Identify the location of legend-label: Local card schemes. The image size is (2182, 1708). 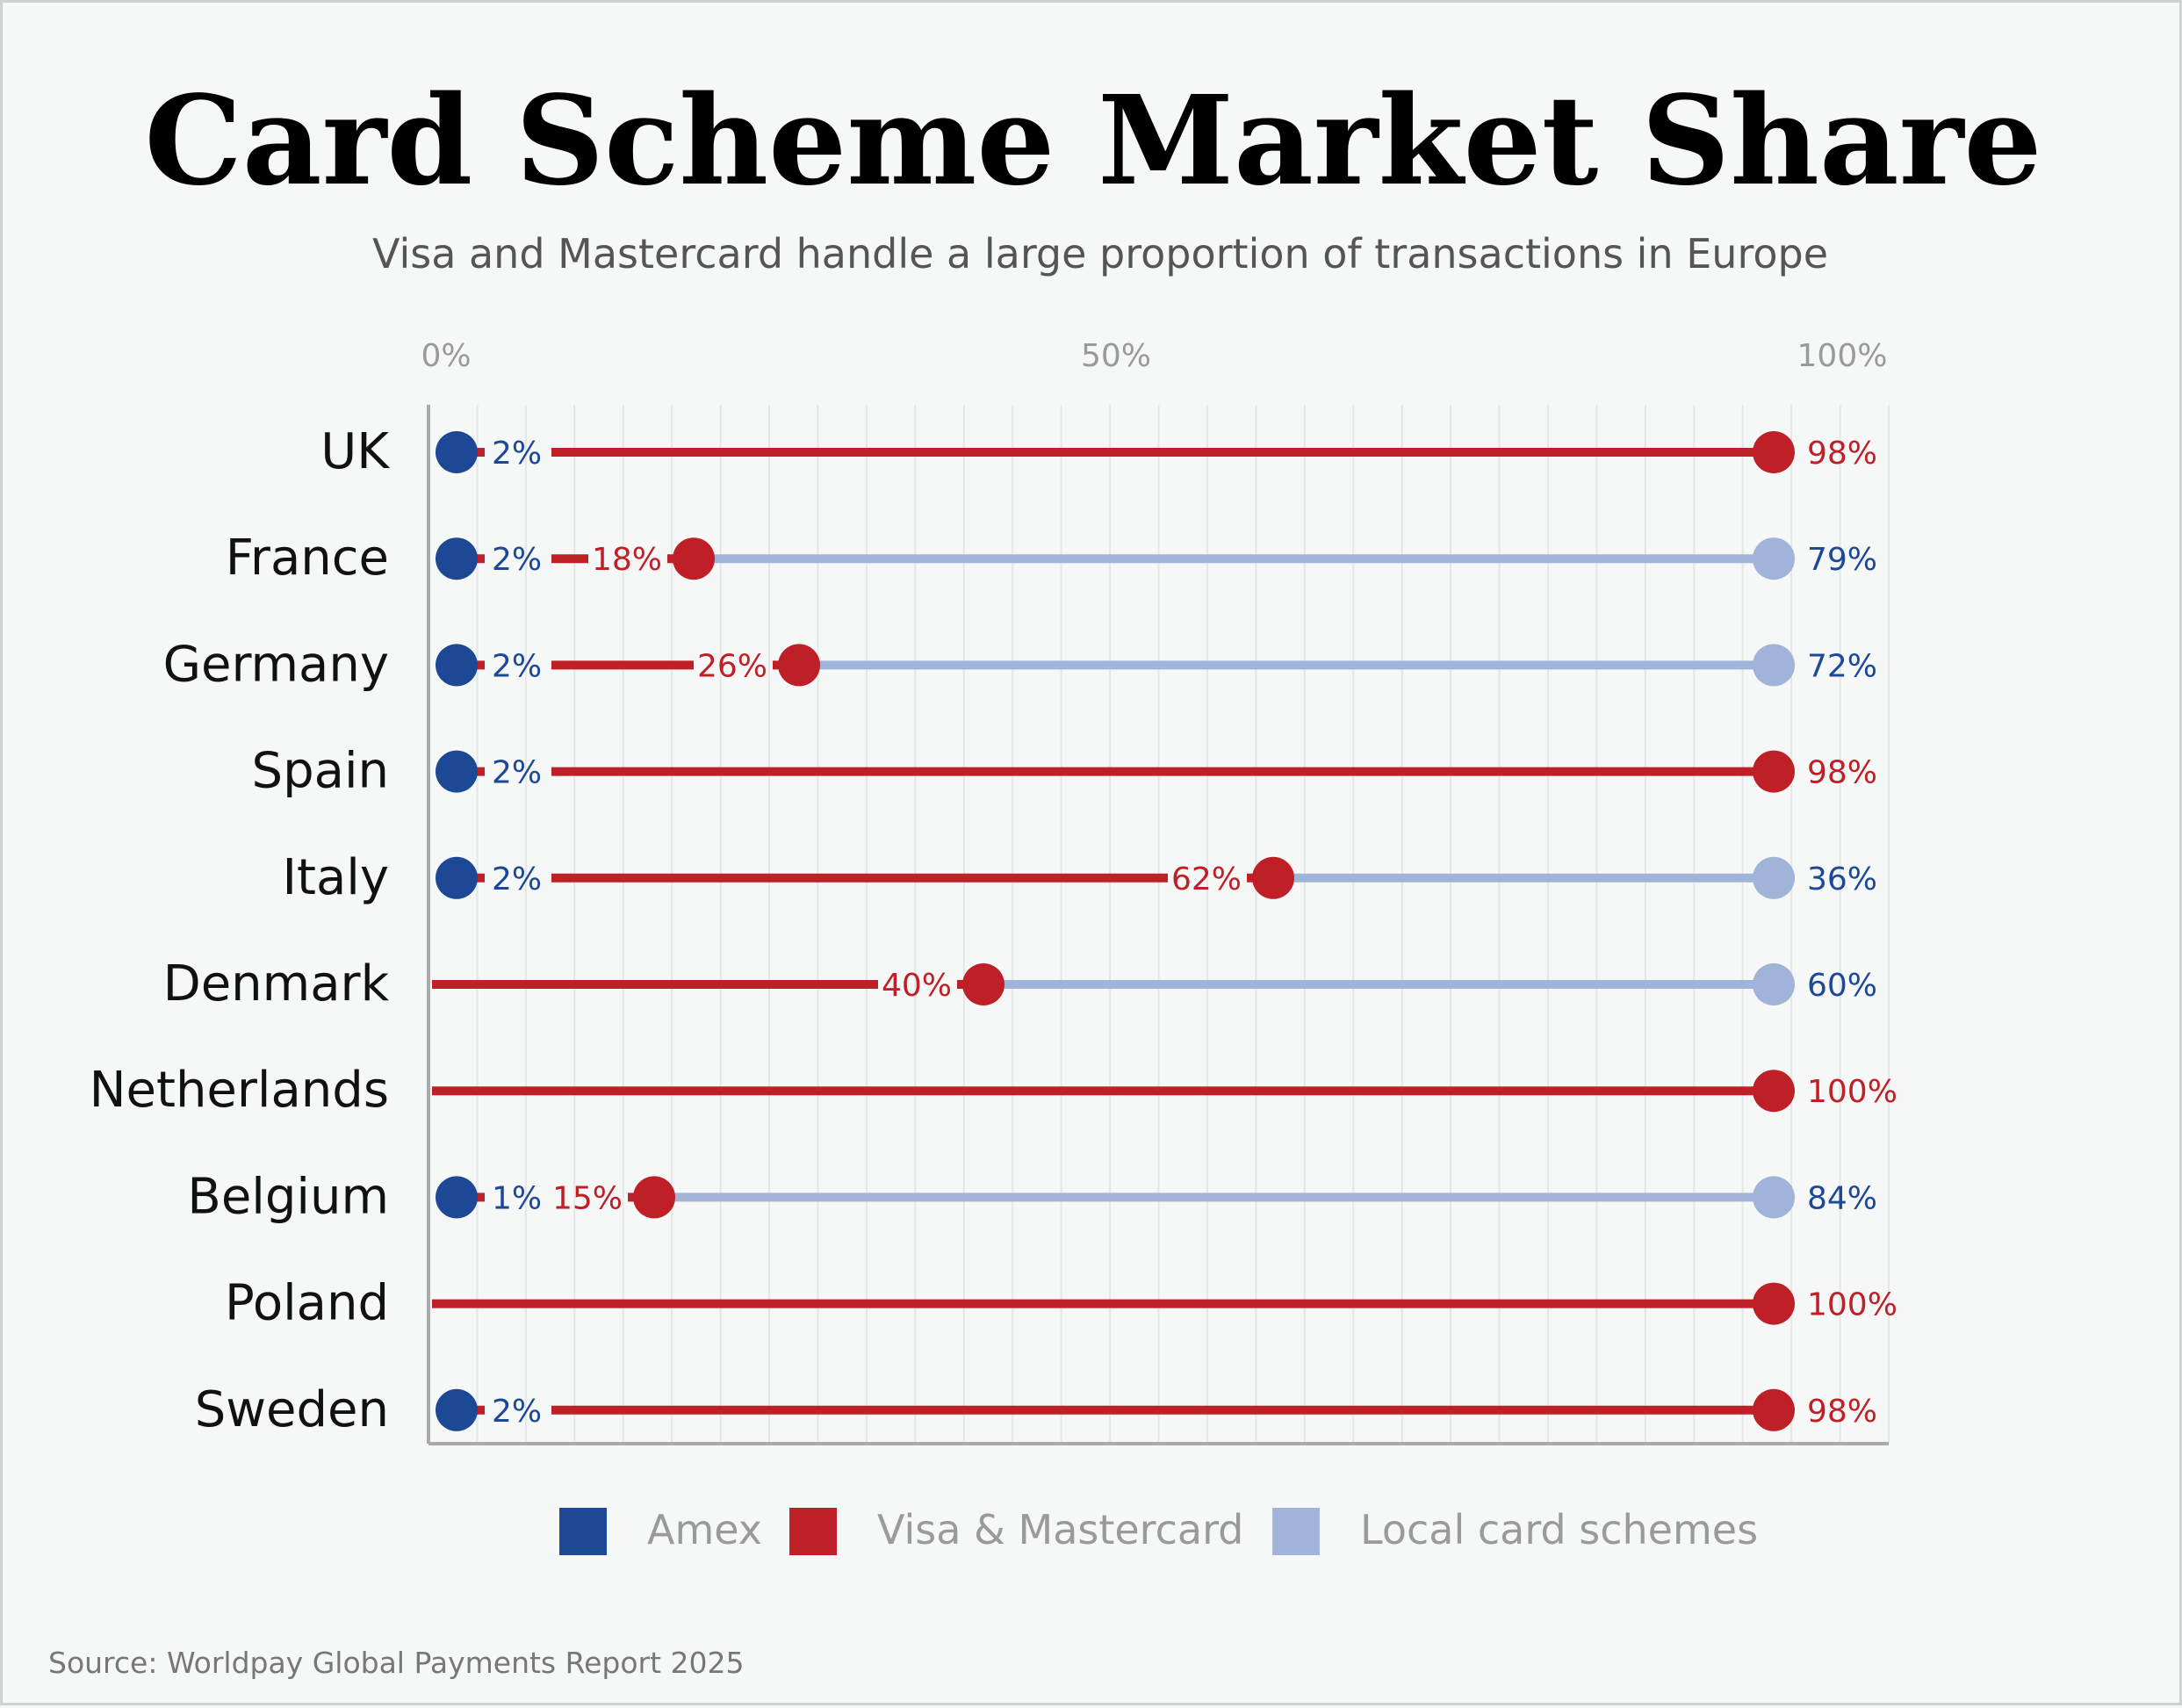
(1559, 1529).